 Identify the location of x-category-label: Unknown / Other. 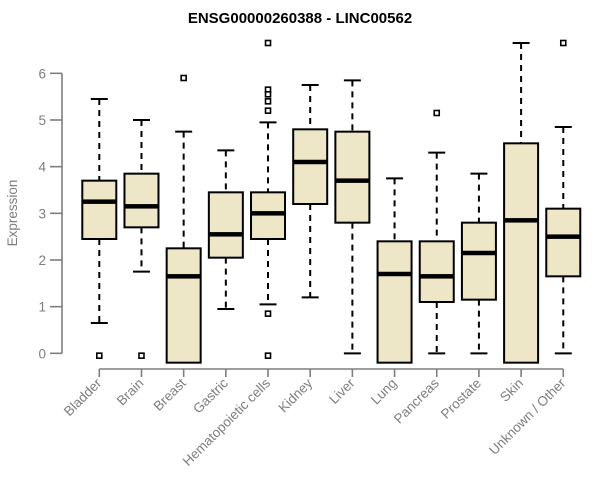
(527, 416).